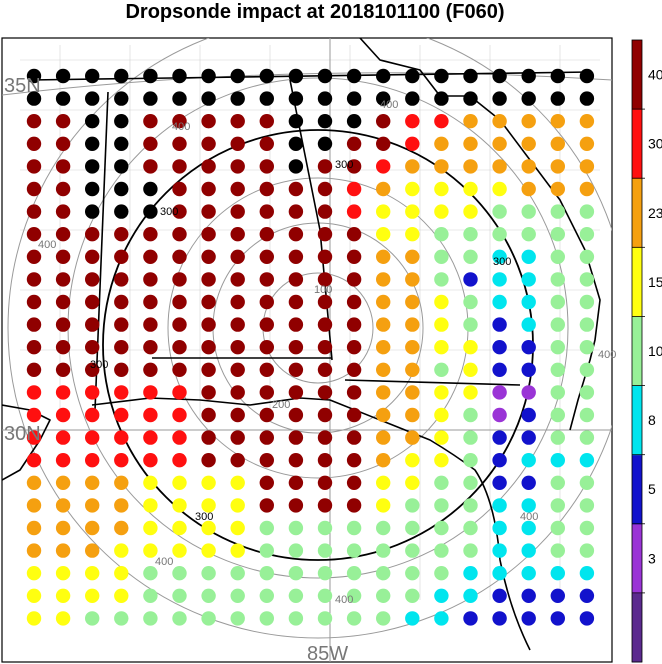  I want to click on contour-label-inner-2: 200, so click(281, 405).